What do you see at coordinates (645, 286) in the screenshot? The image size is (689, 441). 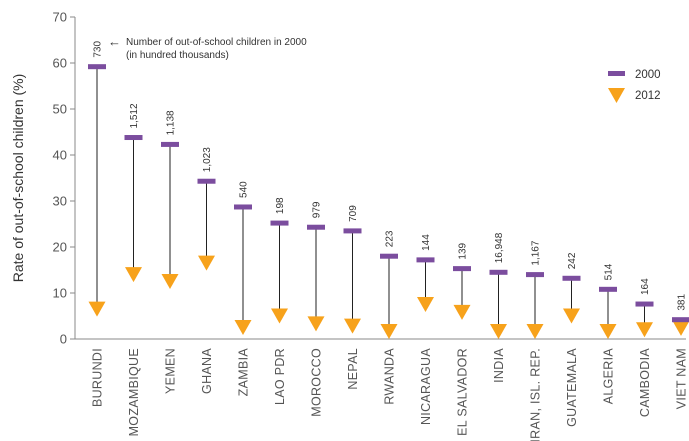 I see `count-label: 164` at bounding box center [645, 286].